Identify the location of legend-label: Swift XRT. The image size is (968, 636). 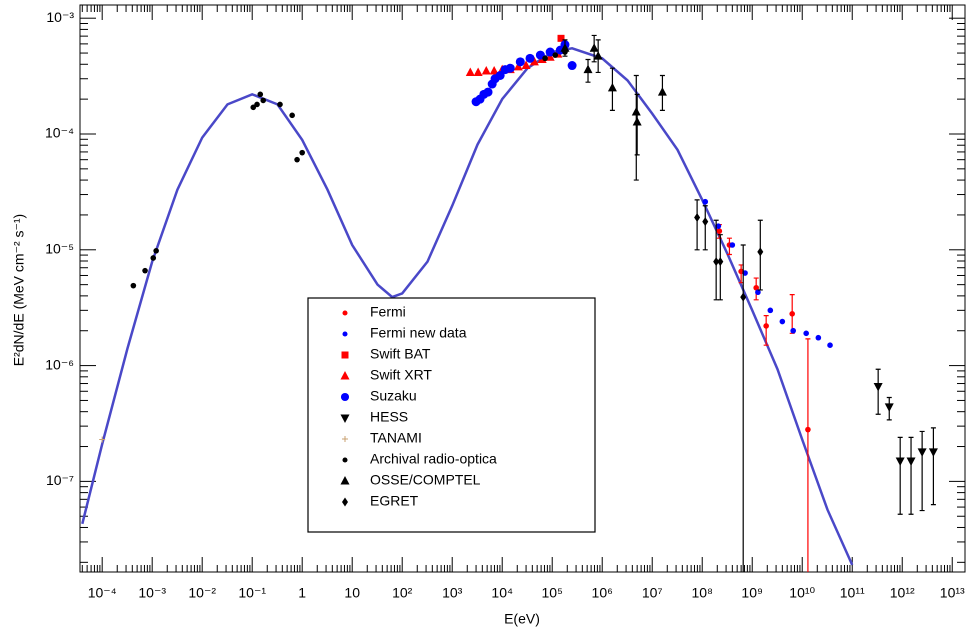
(401, 375).